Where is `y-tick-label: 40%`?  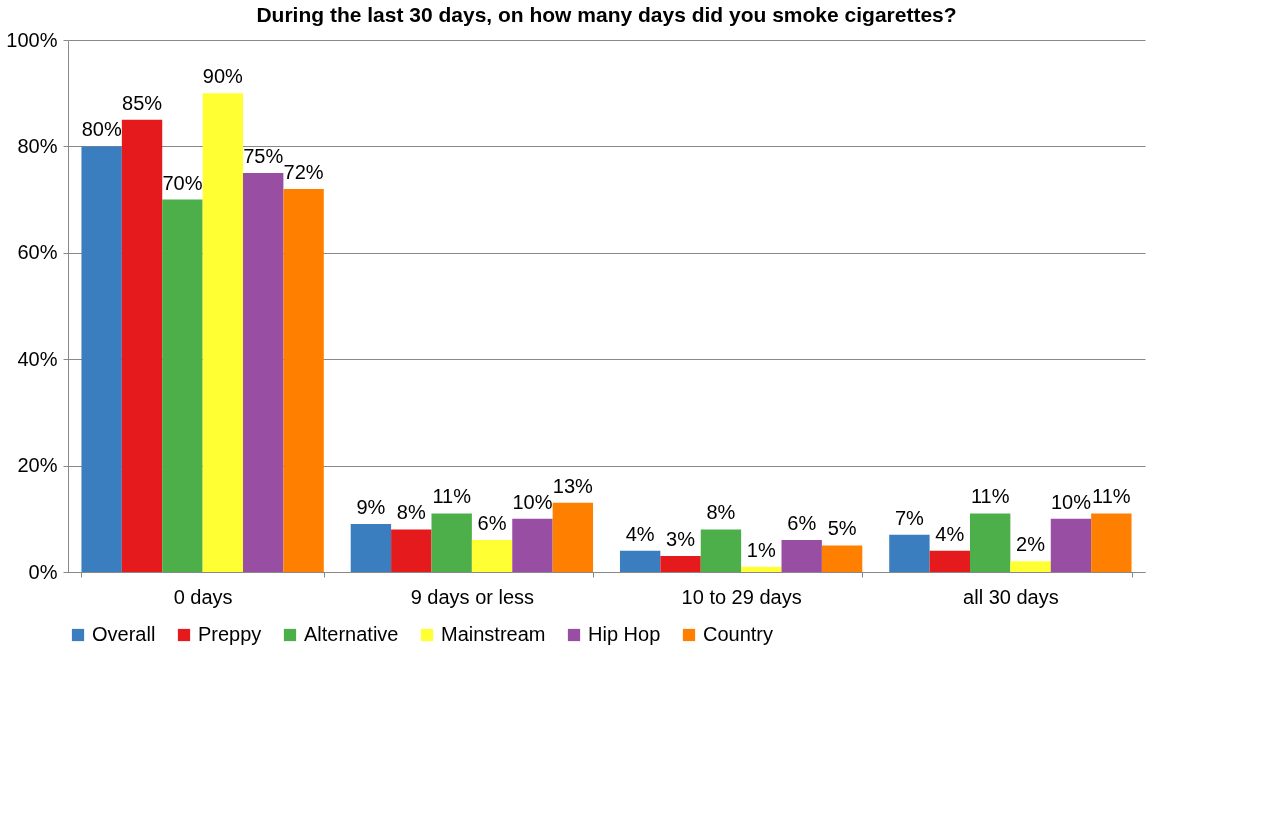
y-tick-label: 40% is located at coordinates (37, 358).